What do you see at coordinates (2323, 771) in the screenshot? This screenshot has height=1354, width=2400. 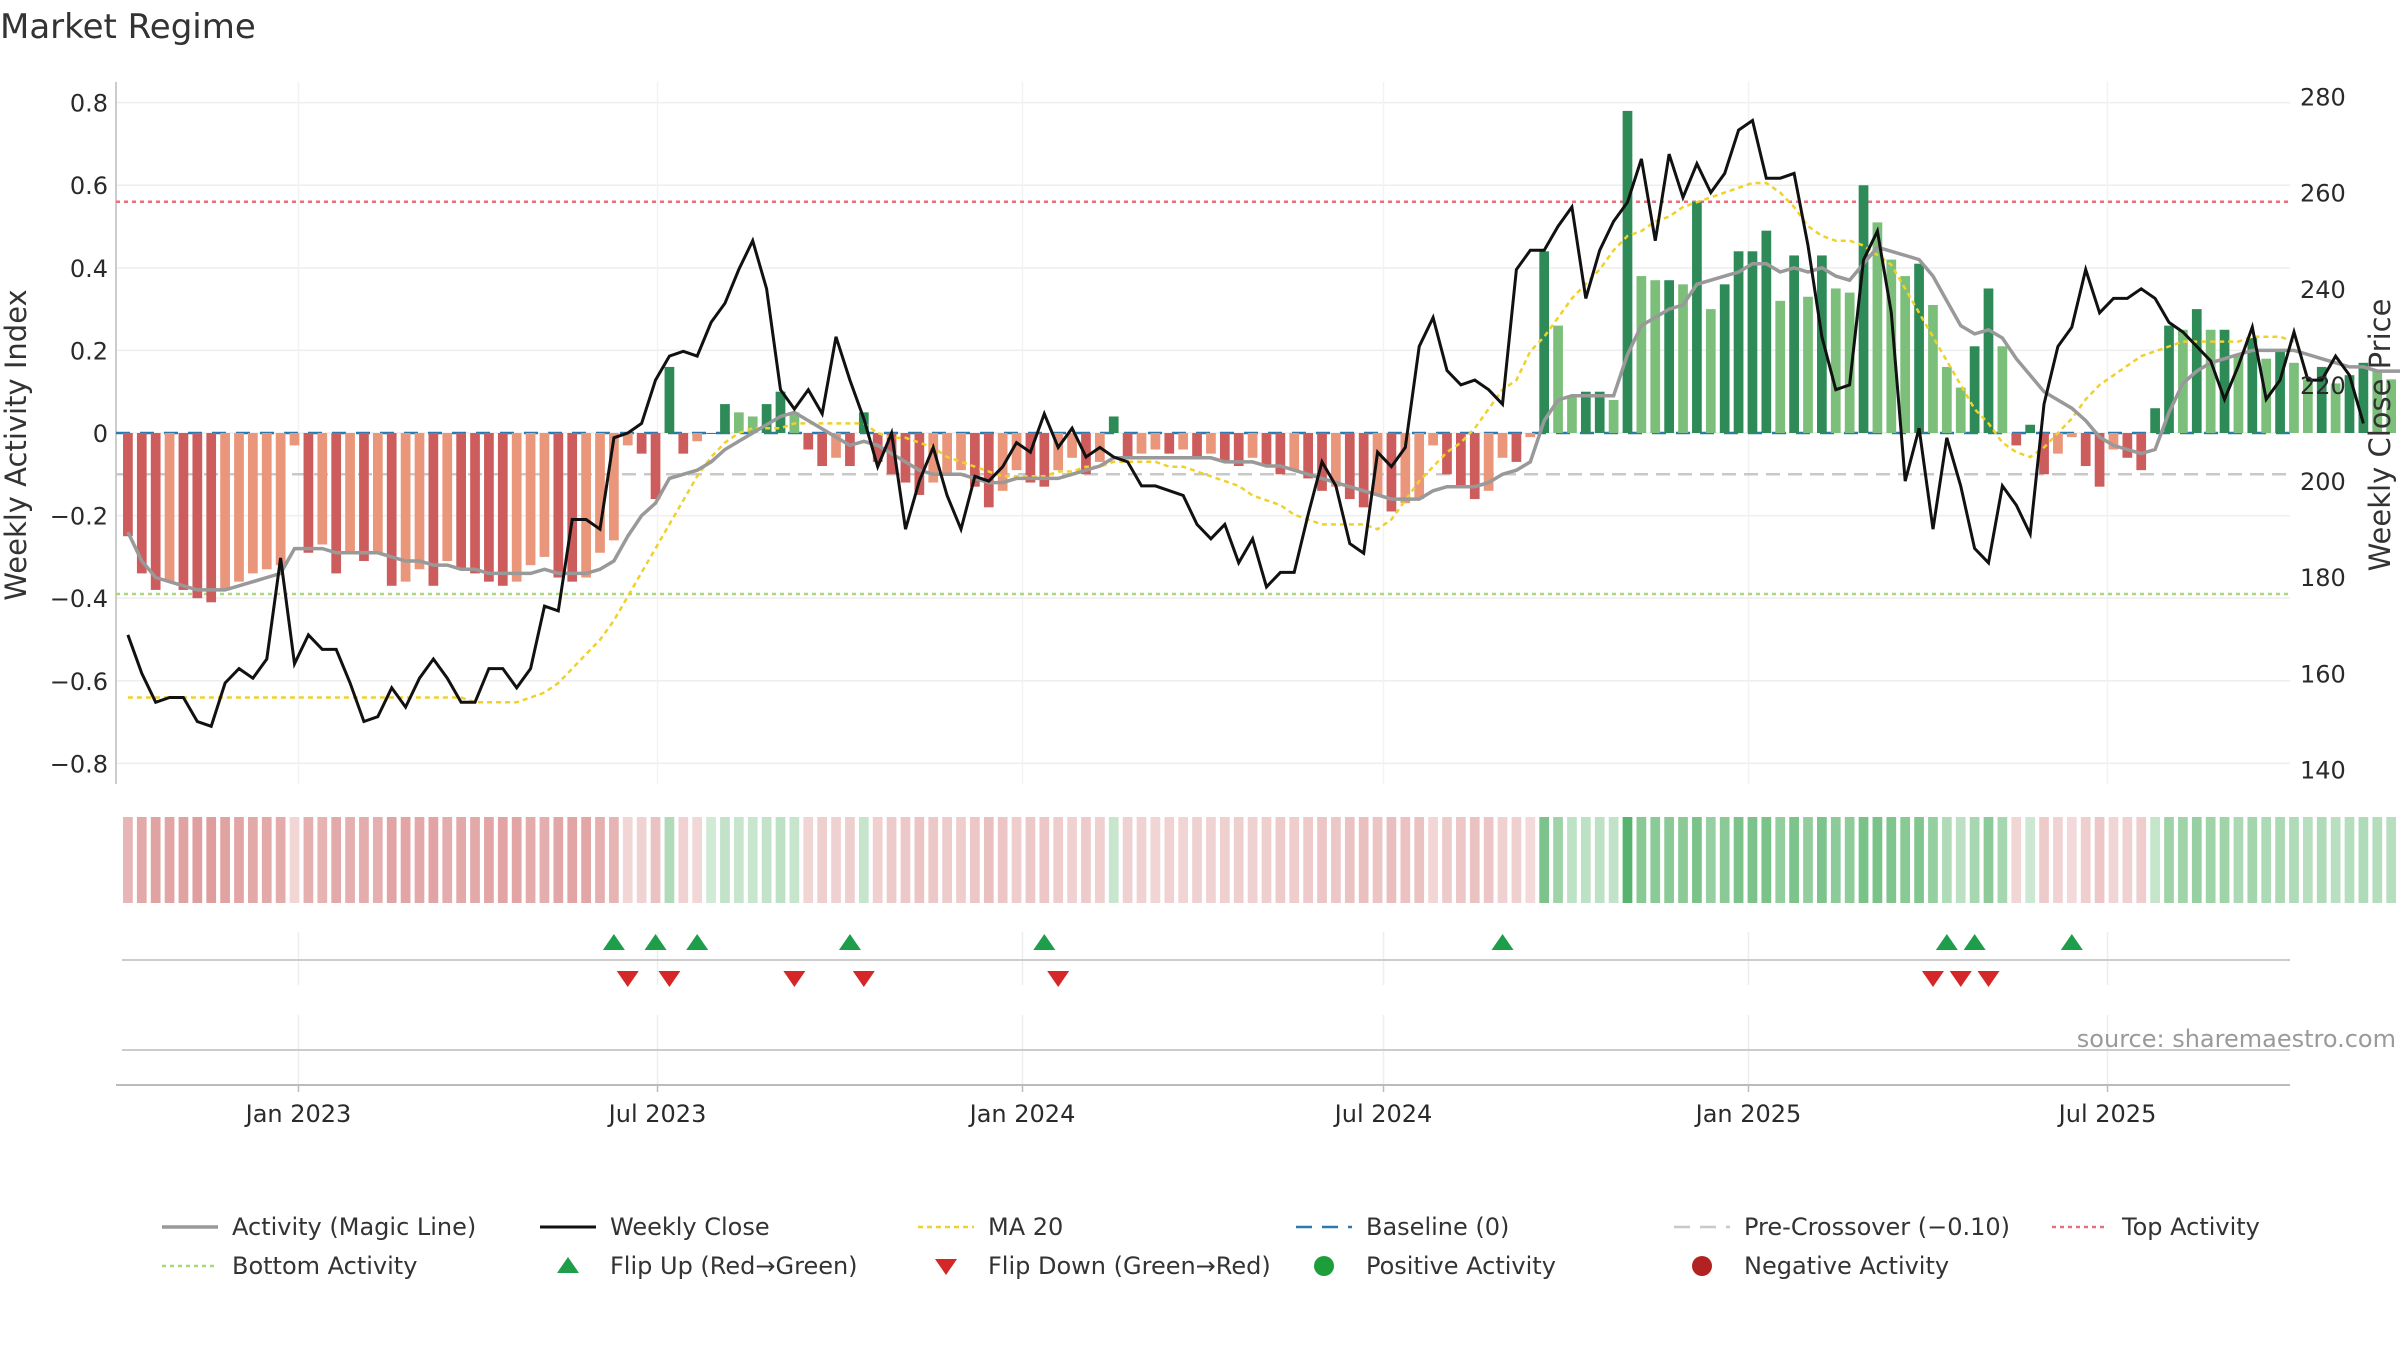 I see `y-right-tick-label: 140` at bounding box center [2323, 771].